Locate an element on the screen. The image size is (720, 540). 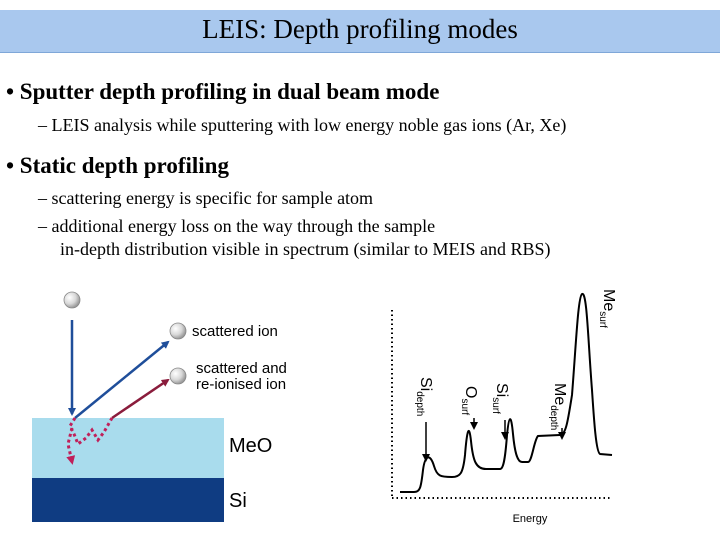
energy-axis-label: Energy is located at coordinates (530, 519).